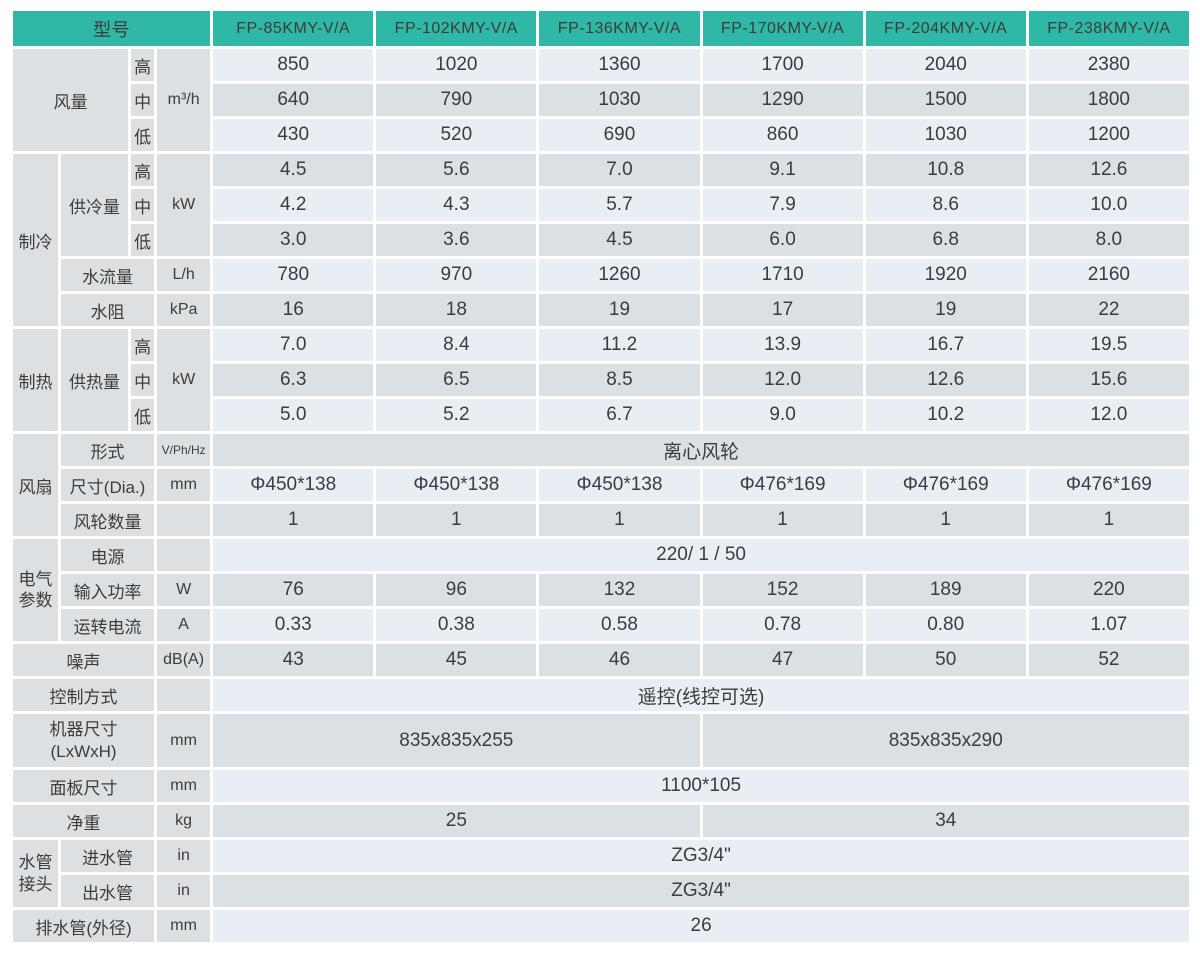 This screenshot has height=964, width=1200. I want to click on unit-cooling-capacity: kW, so click(184, 205).